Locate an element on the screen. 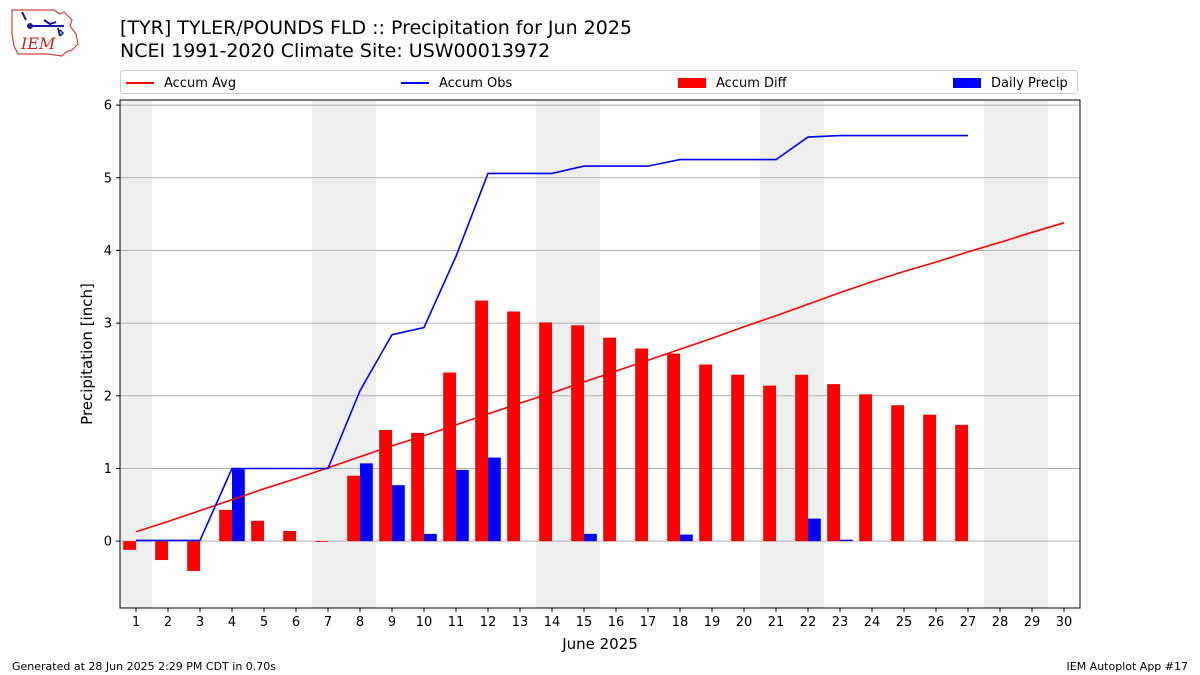 Image resolution: width=1200 pixels, height=675 pixels. x-tick-label: 28 is located at coordinates (1000, 622).